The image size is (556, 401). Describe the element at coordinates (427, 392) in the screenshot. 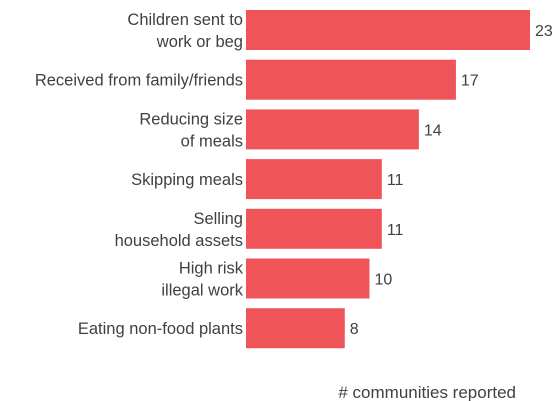

I see `x-axis-title: # communities reported` at that location.